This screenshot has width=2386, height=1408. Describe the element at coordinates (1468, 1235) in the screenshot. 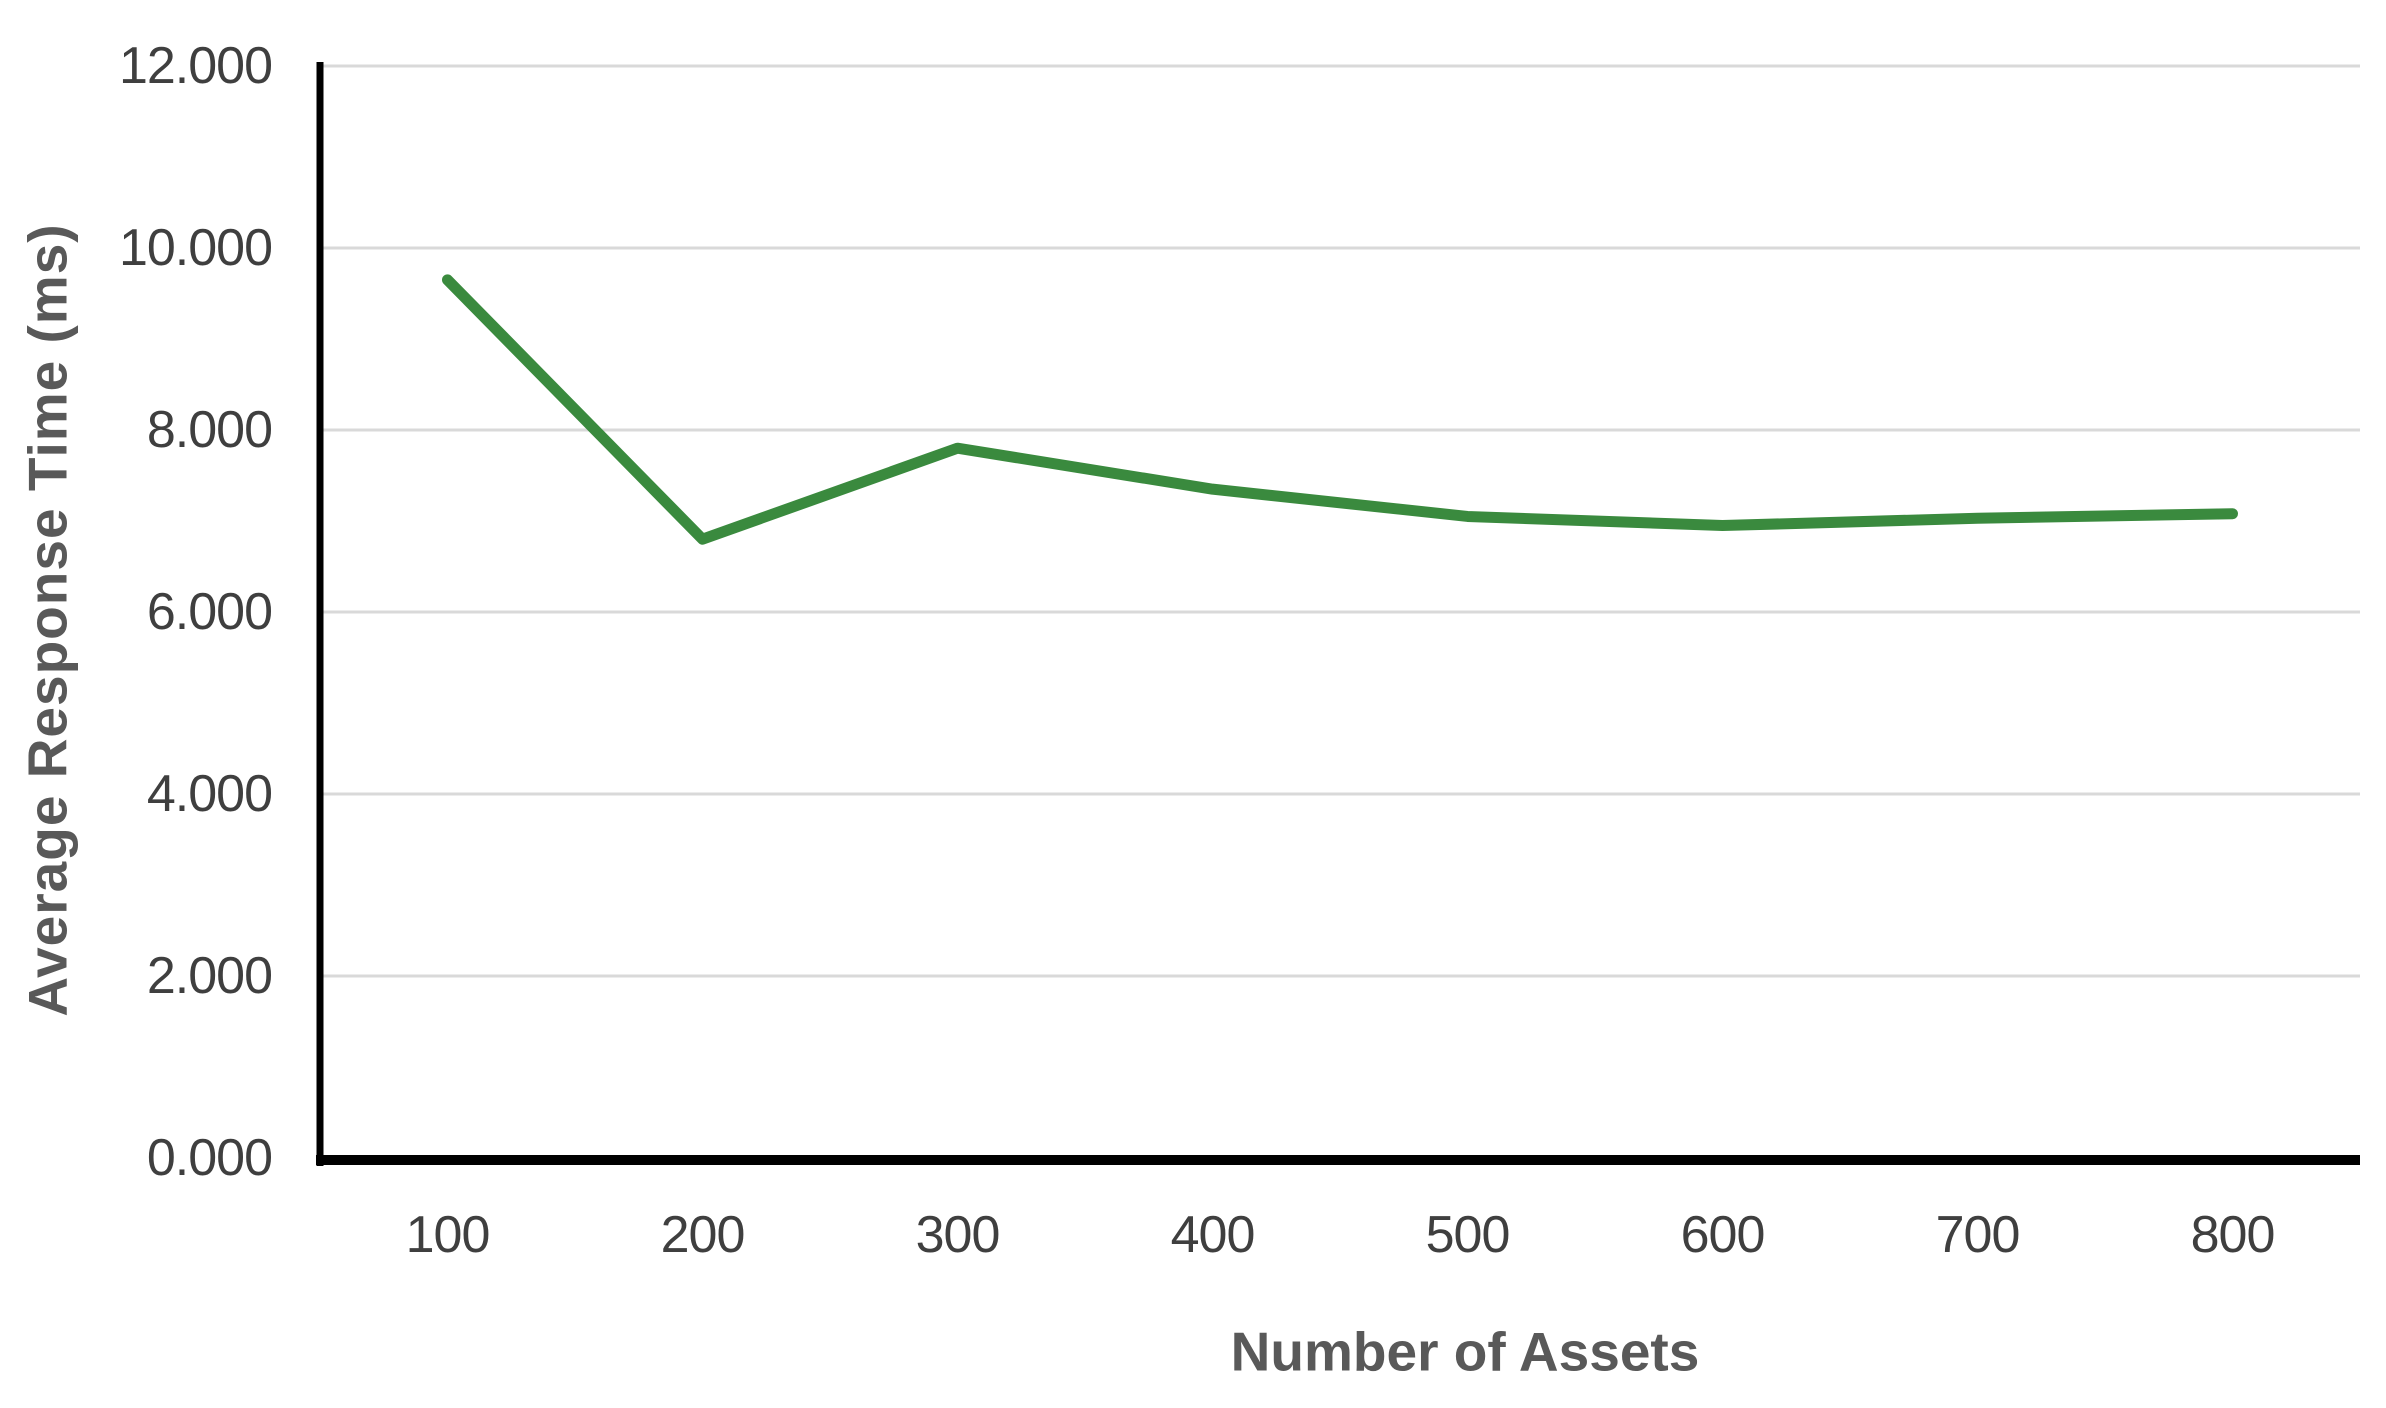

I see `x-tick-label: 500` at that location.